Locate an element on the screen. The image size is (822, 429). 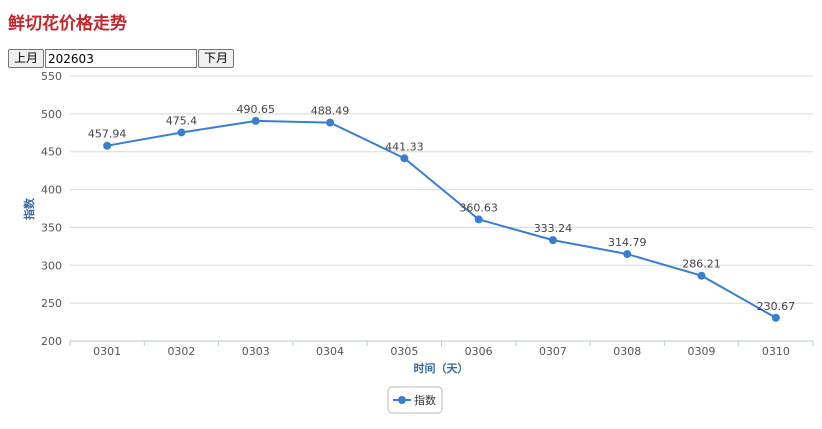
legend: 指数 is located at coordinates (415, 400).